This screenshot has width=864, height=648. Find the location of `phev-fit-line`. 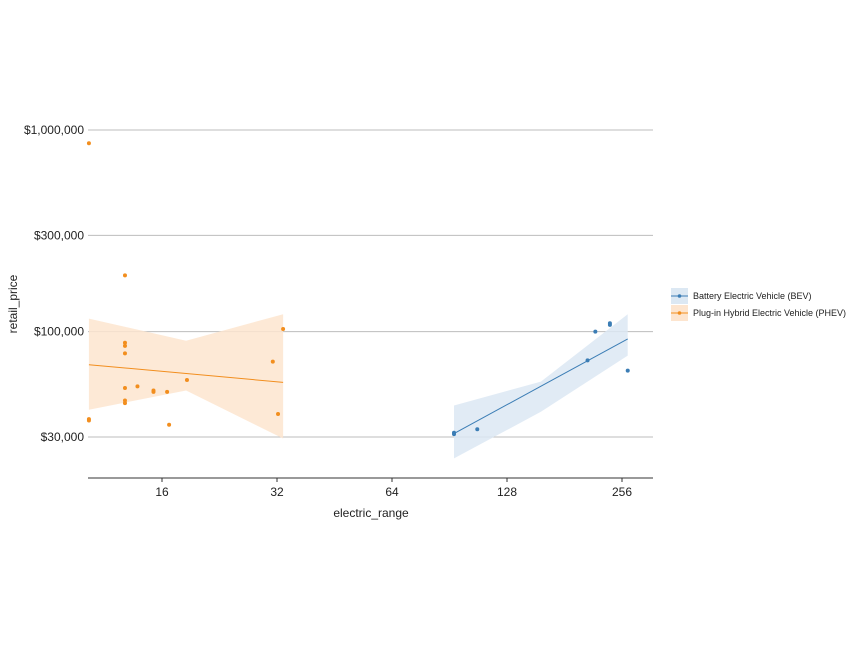

phev-fit-line is located at coordinates (186, 373).